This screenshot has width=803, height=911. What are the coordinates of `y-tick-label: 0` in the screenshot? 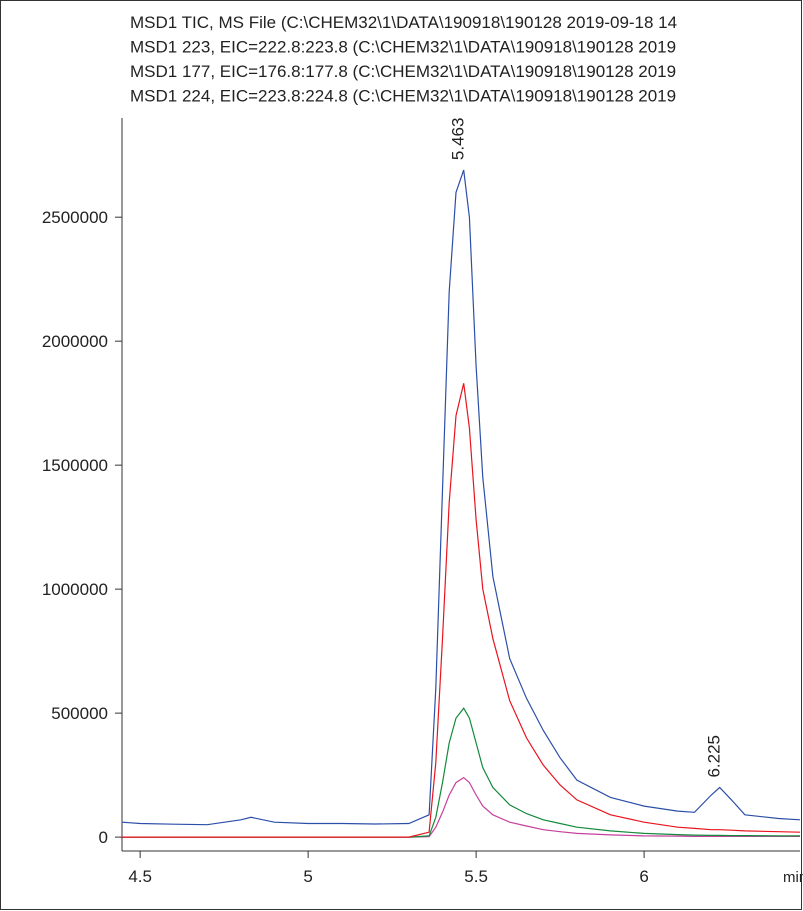 It's located at (103, 837).